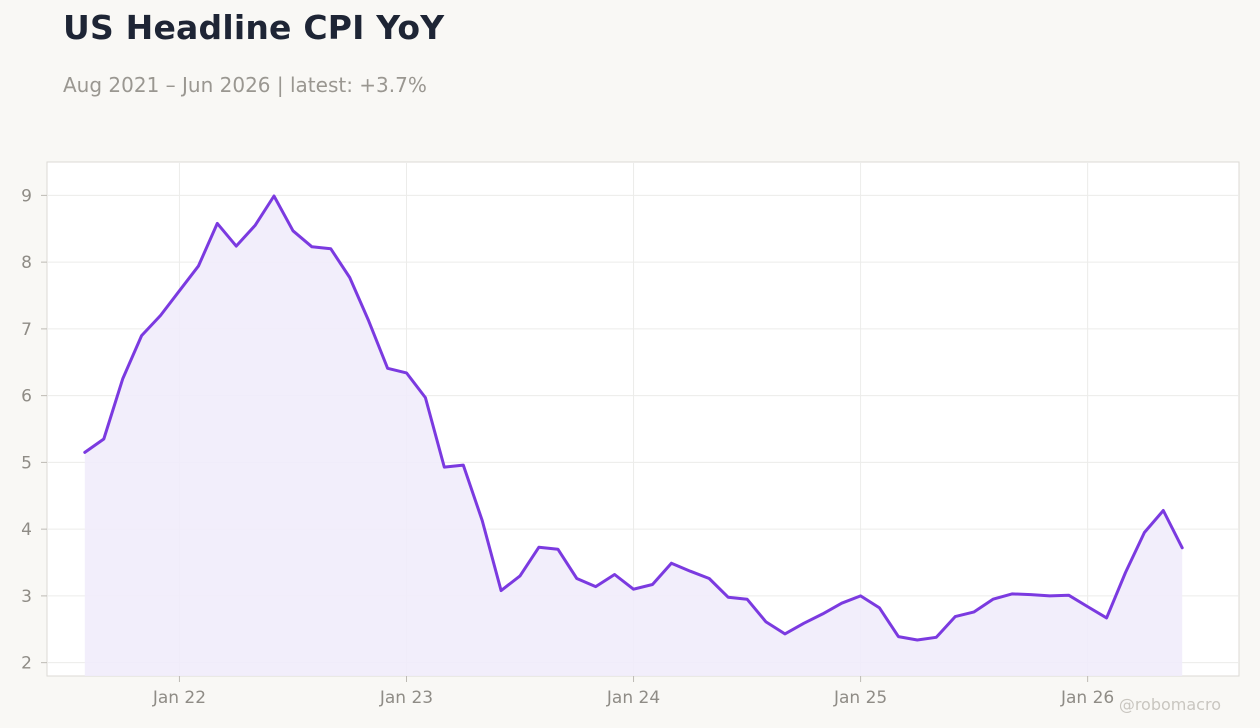 This screenshot has width=1260, height=728. Describe the element at coordinates (26, 330) in the screenshot. I see `y-tick-label: 7` at that location.